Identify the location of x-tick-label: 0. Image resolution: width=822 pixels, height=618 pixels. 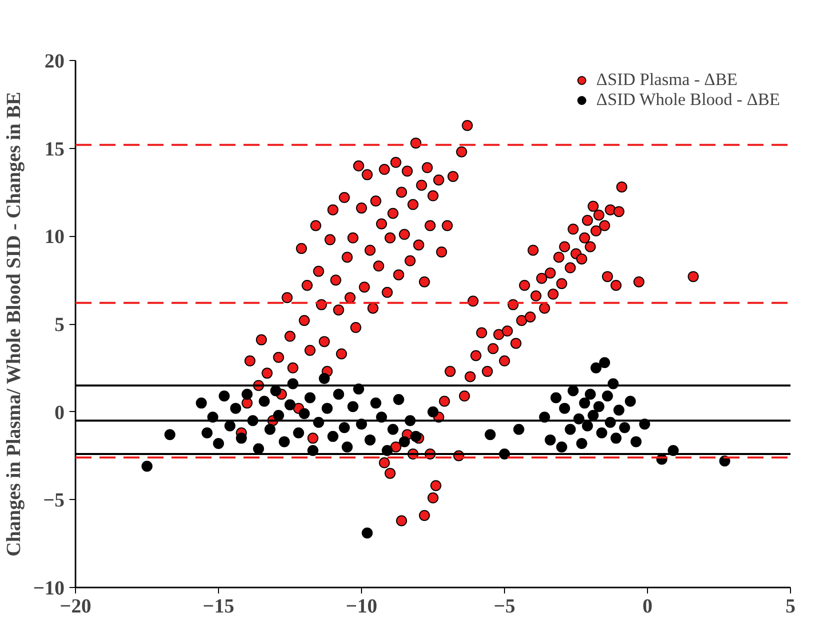
(647, 607).